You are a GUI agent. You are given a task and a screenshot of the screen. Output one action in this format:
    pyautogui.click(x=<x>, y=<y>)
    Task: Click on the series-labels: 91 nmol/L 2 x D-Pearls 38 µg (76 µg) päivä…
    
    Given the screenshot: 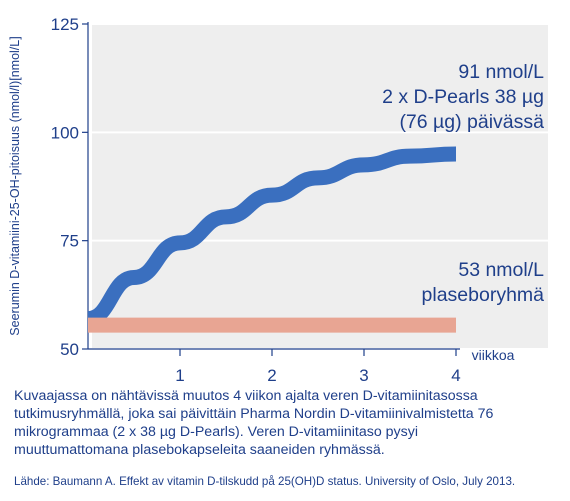 What is the action you would take?
    pyautogui.click(x=463, y=183)
    